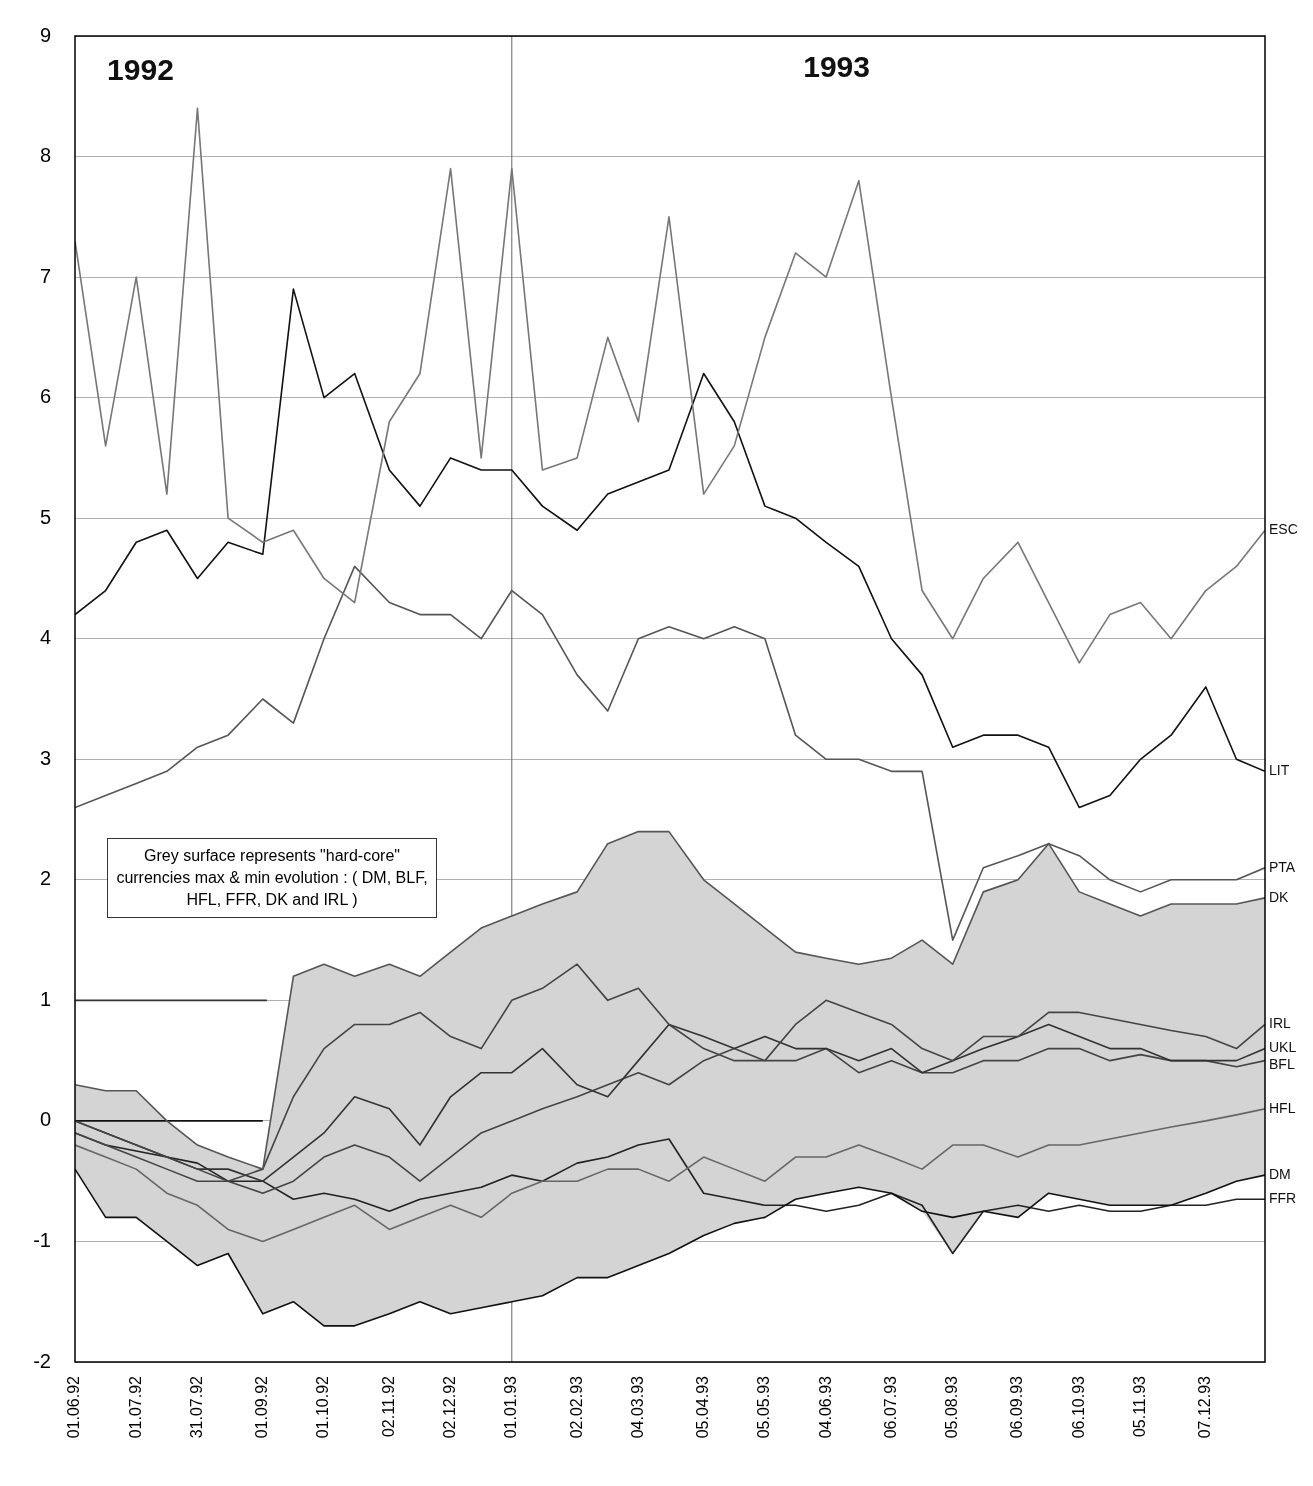  I want to click on series-label: PTA, so click(1282, 866).